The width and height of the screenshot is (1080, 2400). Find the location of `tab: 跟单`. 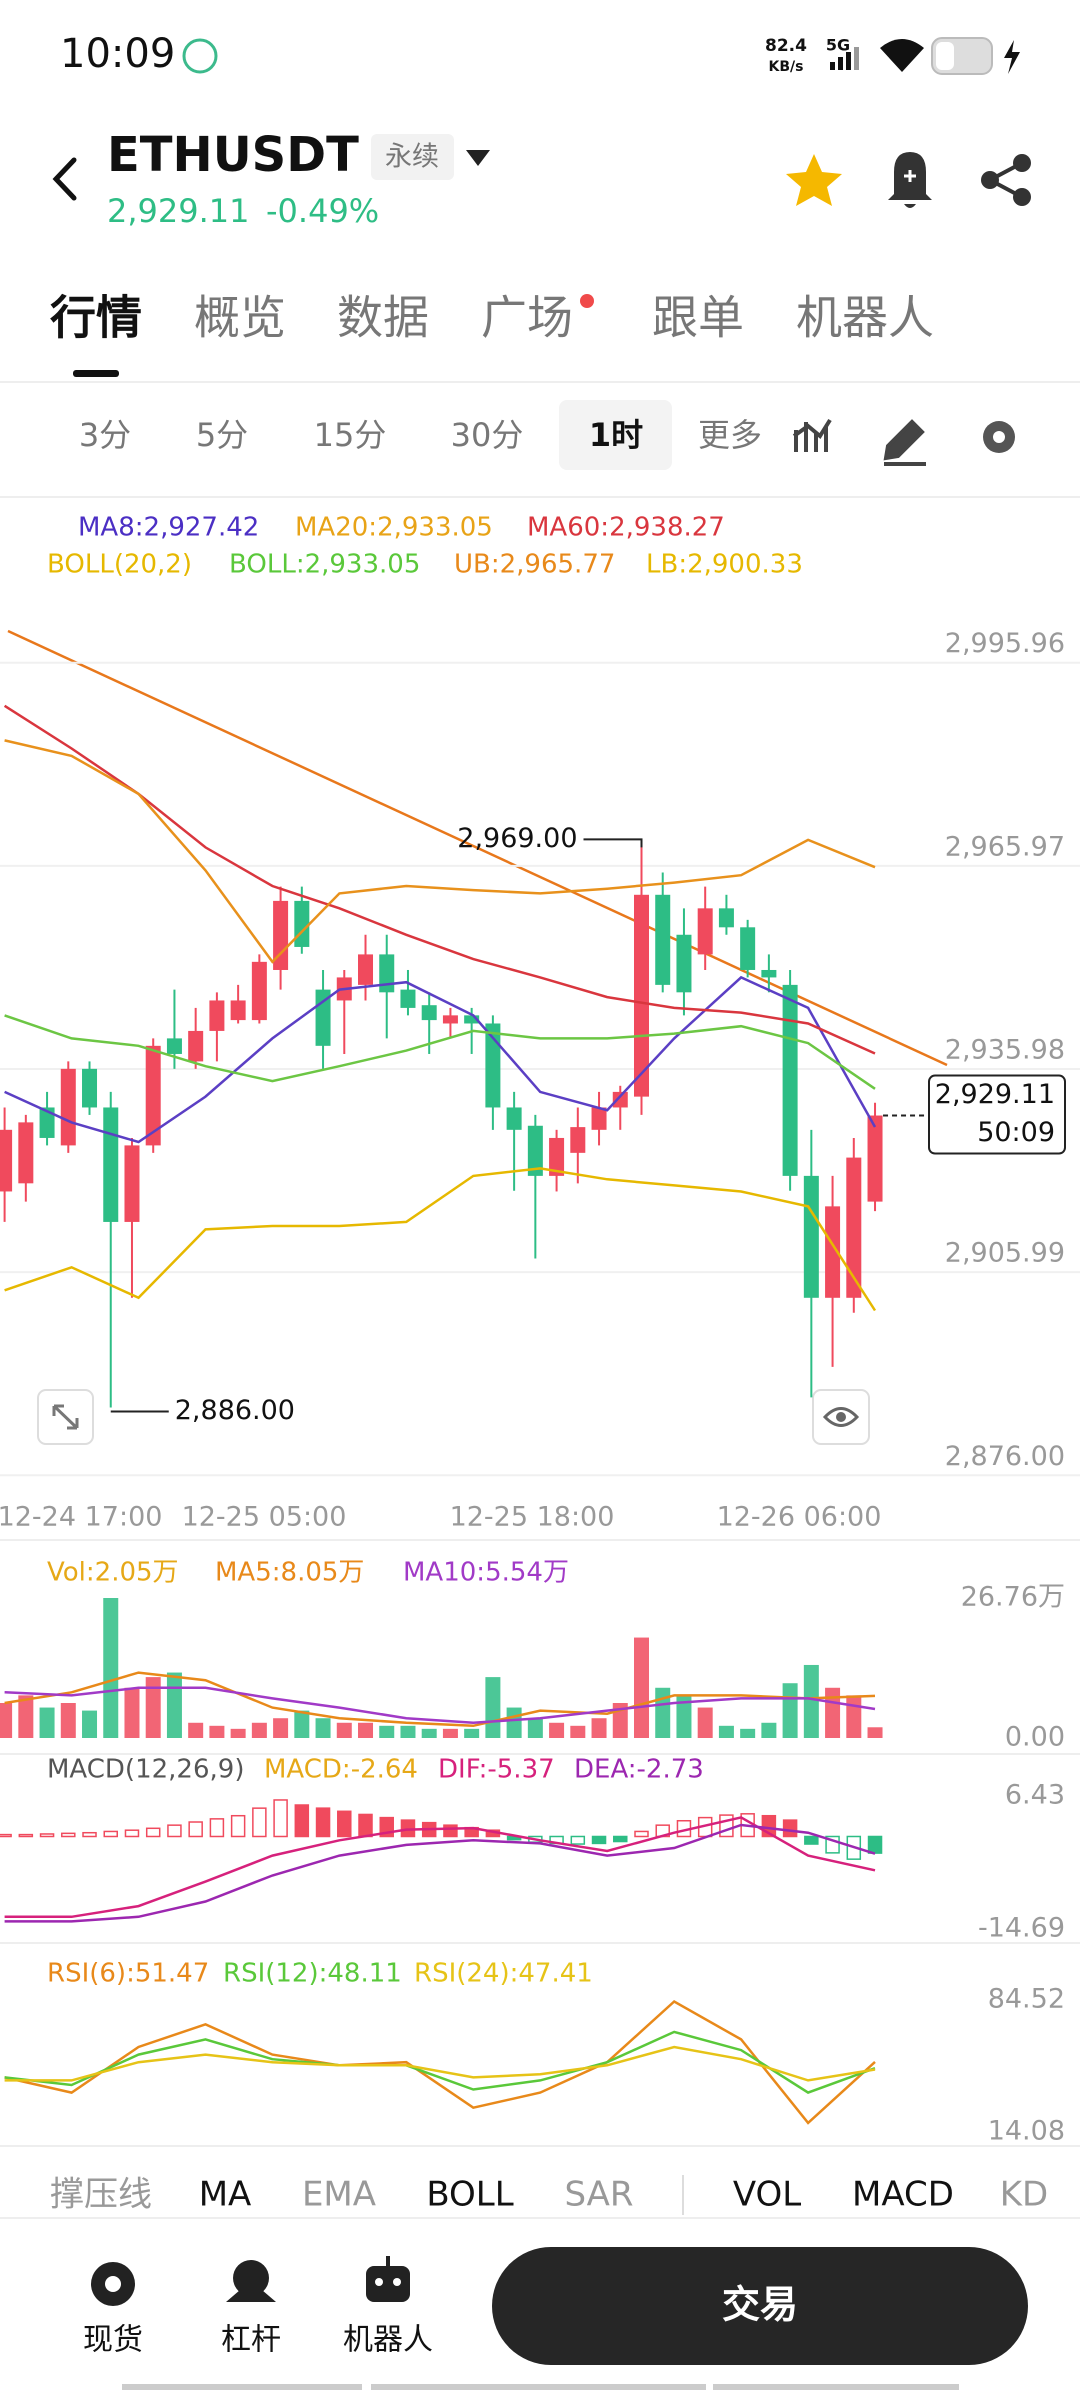

tab: 跟单 is located at coordinates (698, 318).